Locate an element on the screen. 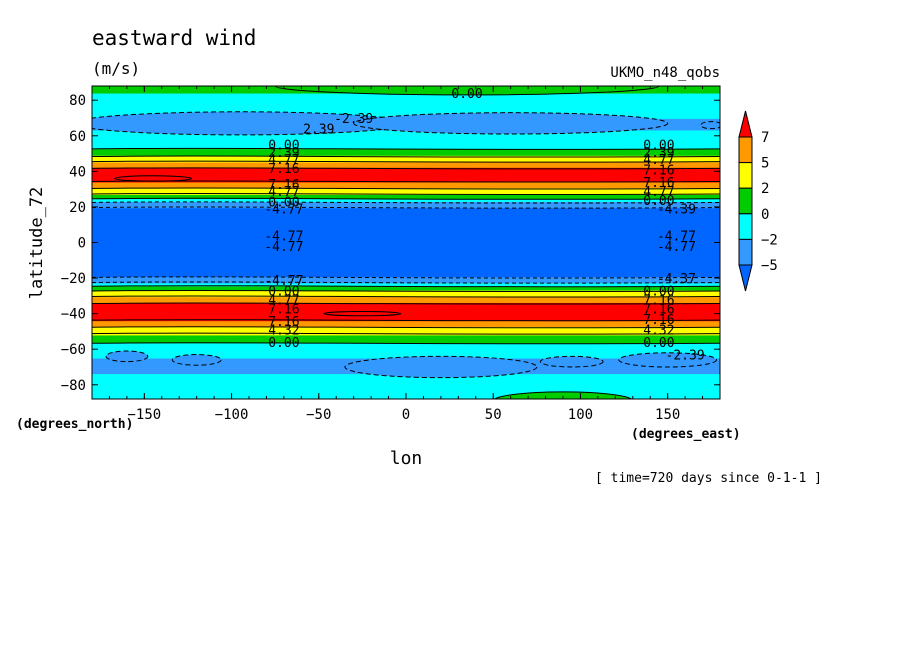  contour-label: -4.37 is located at coordinates (676, 279).